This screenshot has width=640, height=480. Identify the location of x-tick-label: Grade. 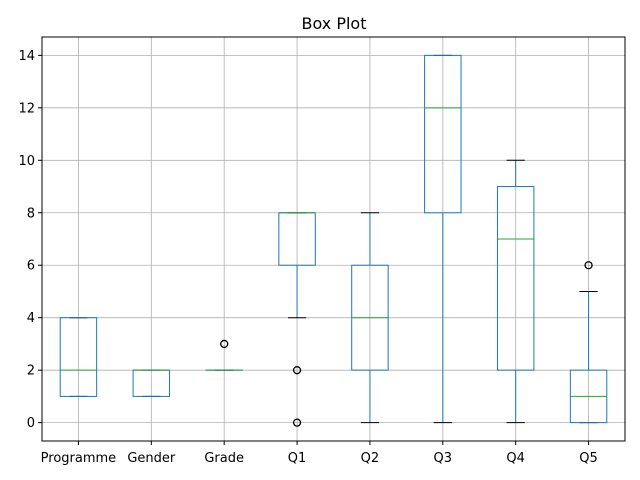
(224, 458).